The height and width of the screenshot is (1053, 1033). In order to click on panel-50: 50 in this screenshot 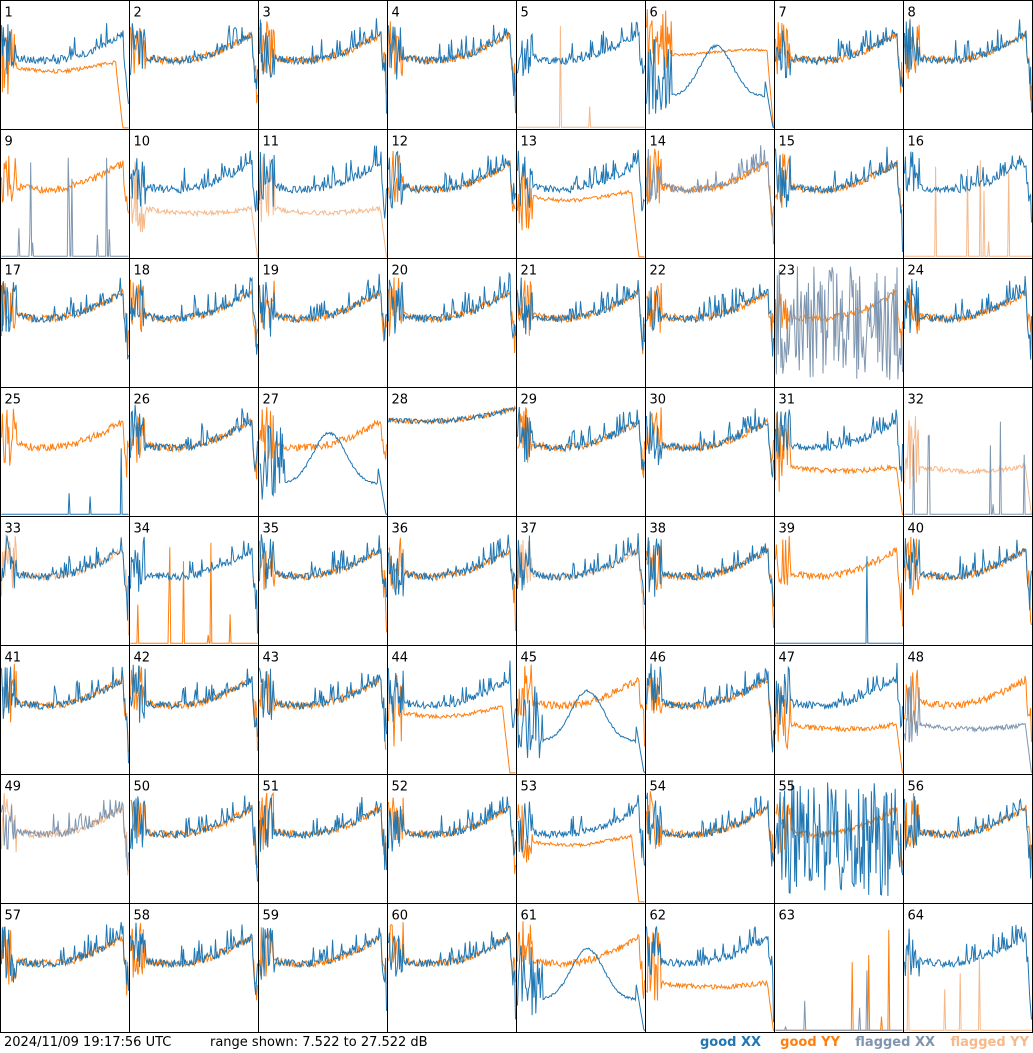, I will do `click(194, 839)`.